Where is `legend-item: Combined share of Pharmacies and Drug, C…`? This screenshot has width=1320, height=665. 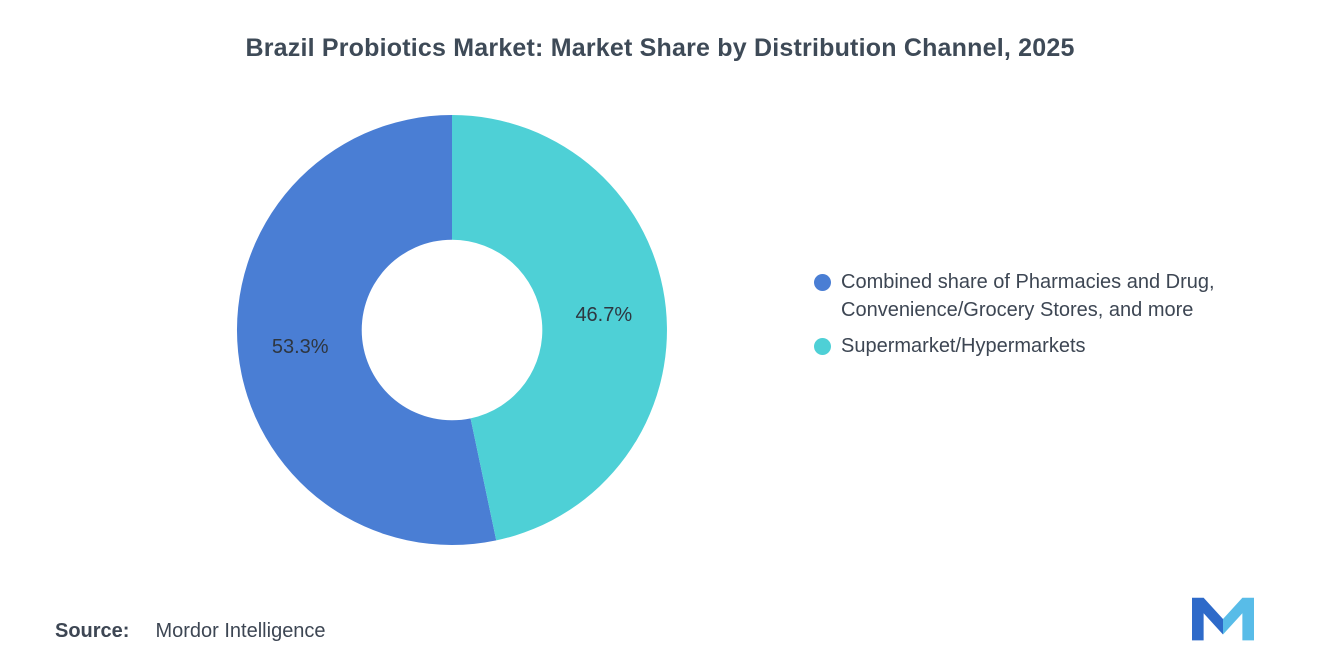 legend-item: Combined share of Pharmacies and Drug, C… is located at coordinates (1049, 296).